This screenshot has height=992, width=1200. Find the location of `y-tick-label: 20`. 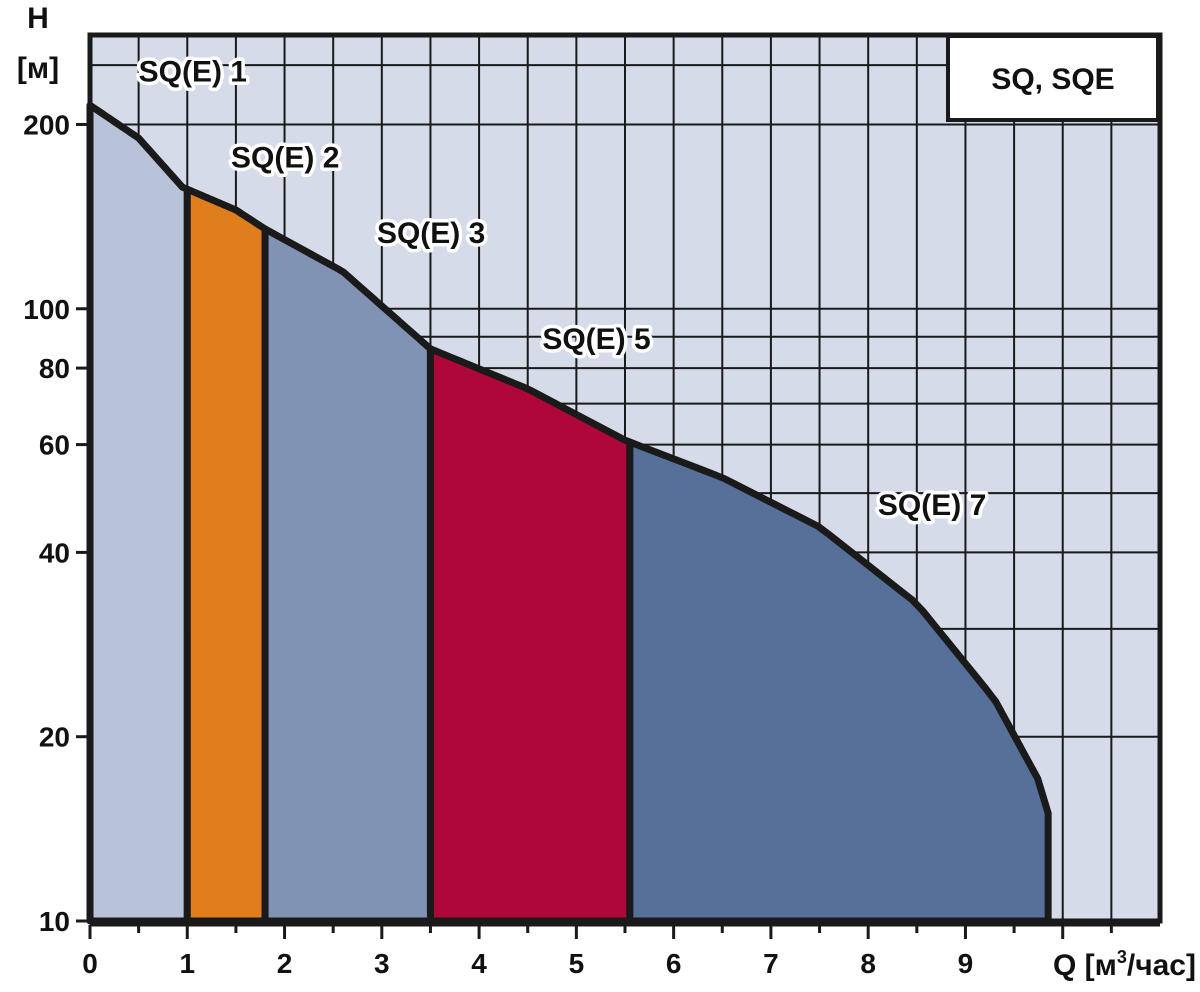

y-tick-label: 20 is located at coordinates (54, 737).